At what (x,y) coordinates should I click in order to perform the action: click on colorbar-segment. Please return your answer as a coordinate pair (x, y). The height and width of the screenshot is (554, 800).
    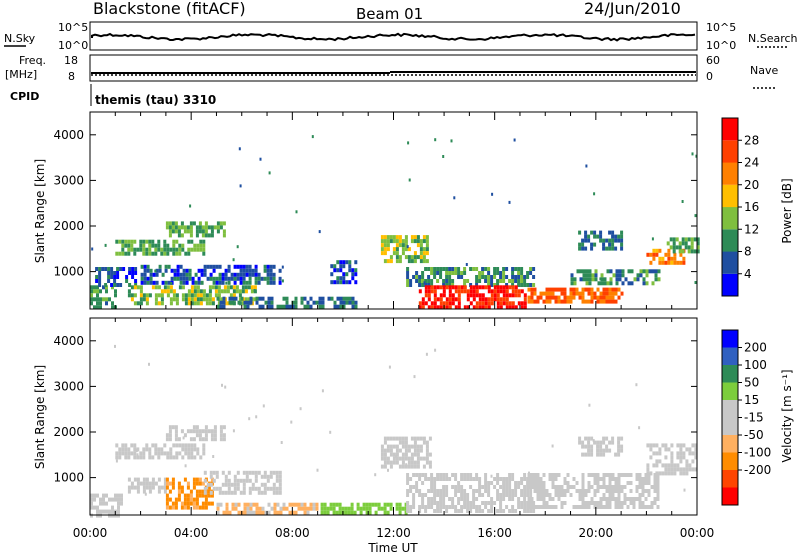
    Looking at the image, I should click on (730, 285).